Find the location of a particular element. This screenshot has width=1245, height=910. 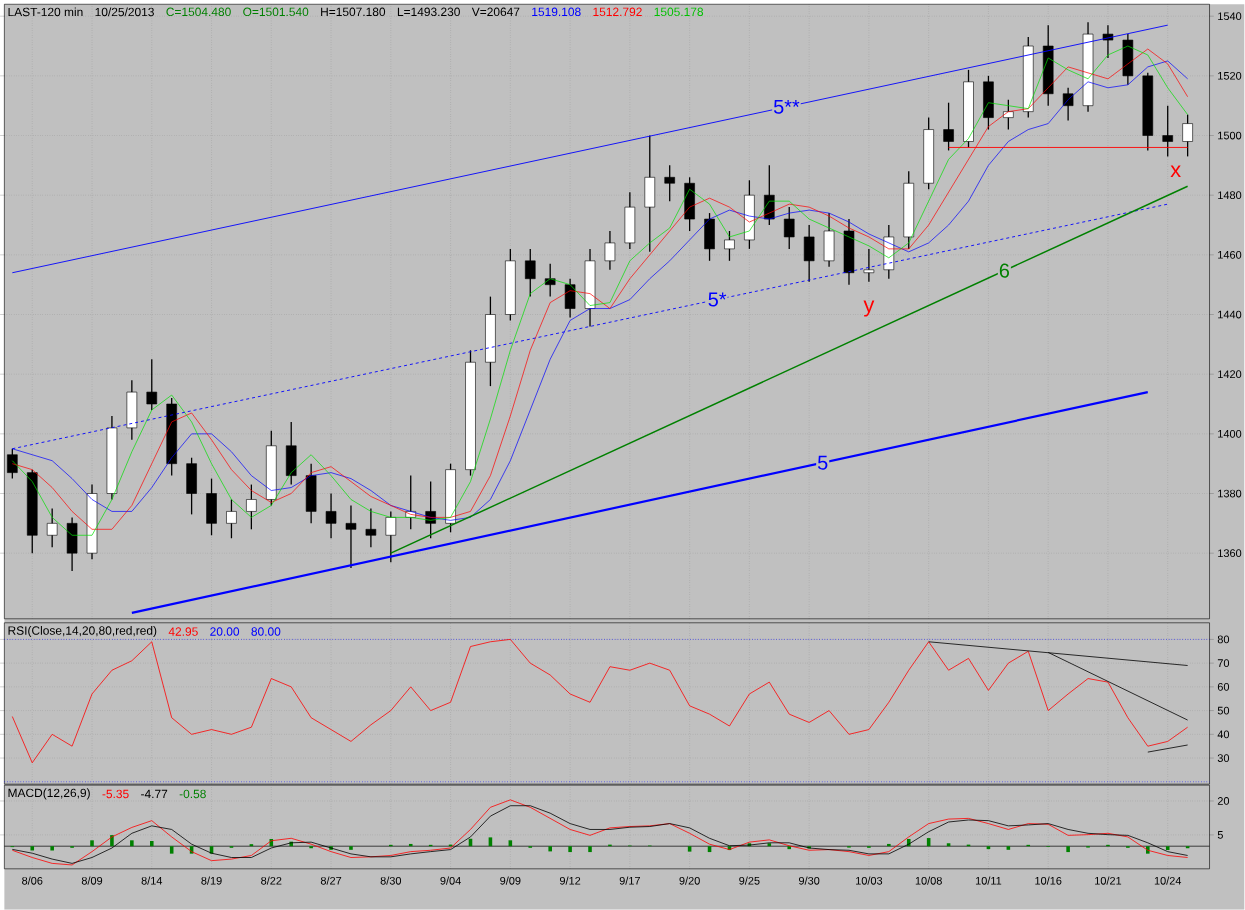

y-tick-label: 1480 is located at coordinates (1230, 195).